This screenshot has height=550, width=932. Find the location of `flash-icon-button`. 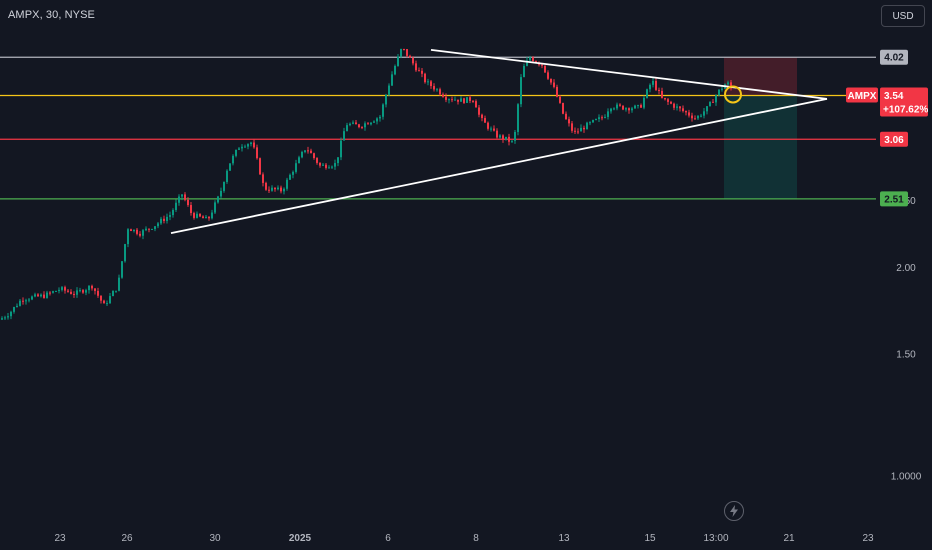

flash-icon-button is located at coordinates (734, 511).